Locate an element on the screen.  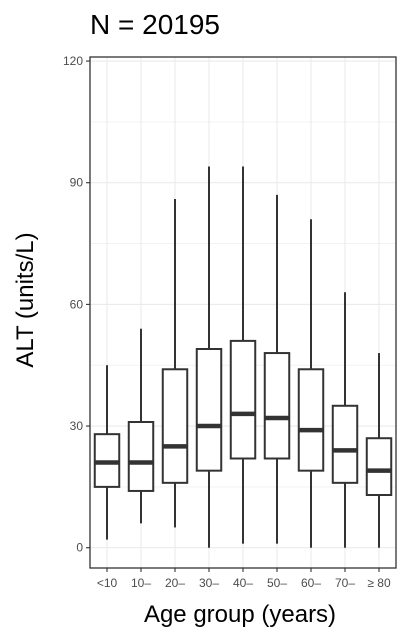
x-tick-label: <10 is located at coordinates (107, 583).